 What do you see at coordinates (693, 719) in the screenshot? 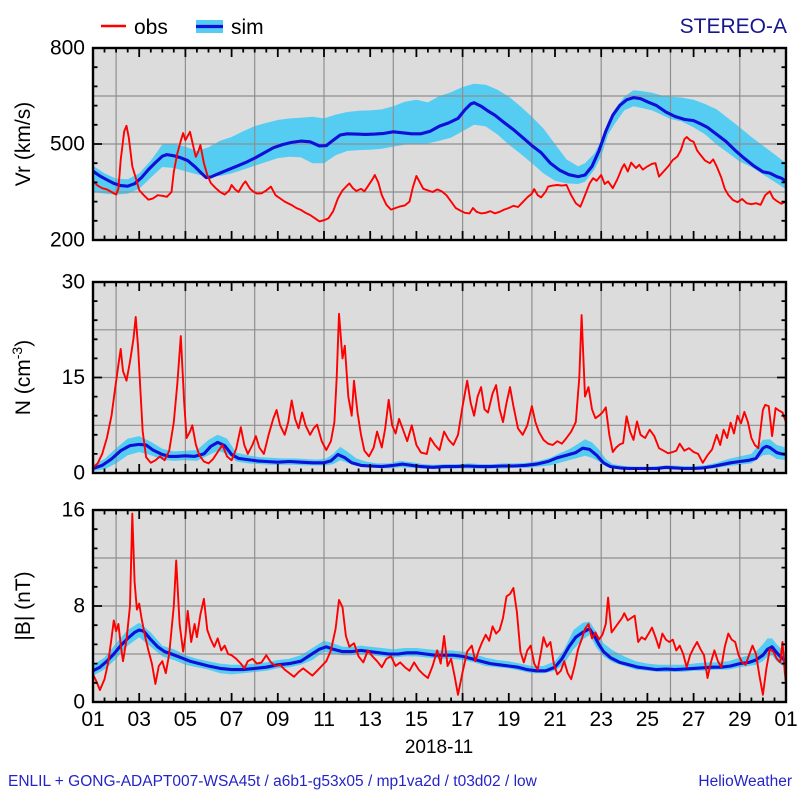
I see `xtick-label: 27` at bounding box center [693, 719].